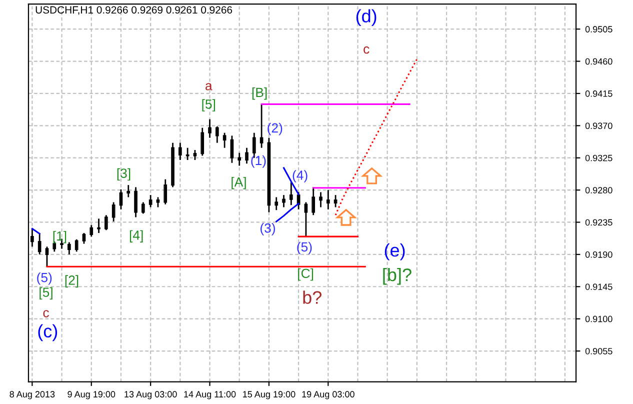  What do you see at coordinates (598, 319) in the screenshot?
I see `y-tick-label: 0.9100` at bounding box center [598, 319].